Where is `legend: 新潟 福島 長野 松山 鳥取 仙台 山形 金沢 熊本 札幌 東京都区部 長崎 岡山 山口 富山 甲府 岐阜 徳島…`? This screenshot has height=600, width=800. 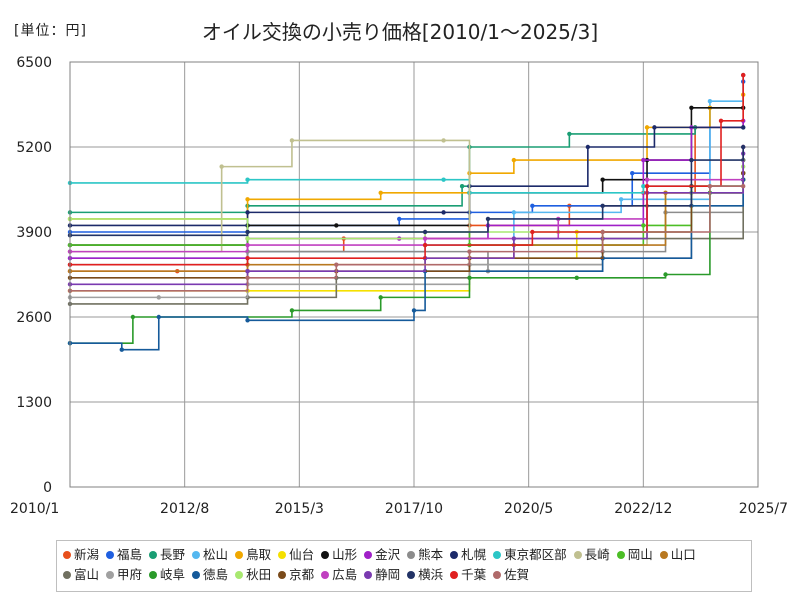 legend: 新潟 福島 長野 松山 鳥取 仙台 山形 金沢 熊本 札幌 東京都区部 長崎 岡山 山口 富山 甲府 岐阜 徳島… is located at coordinates (404, 566).